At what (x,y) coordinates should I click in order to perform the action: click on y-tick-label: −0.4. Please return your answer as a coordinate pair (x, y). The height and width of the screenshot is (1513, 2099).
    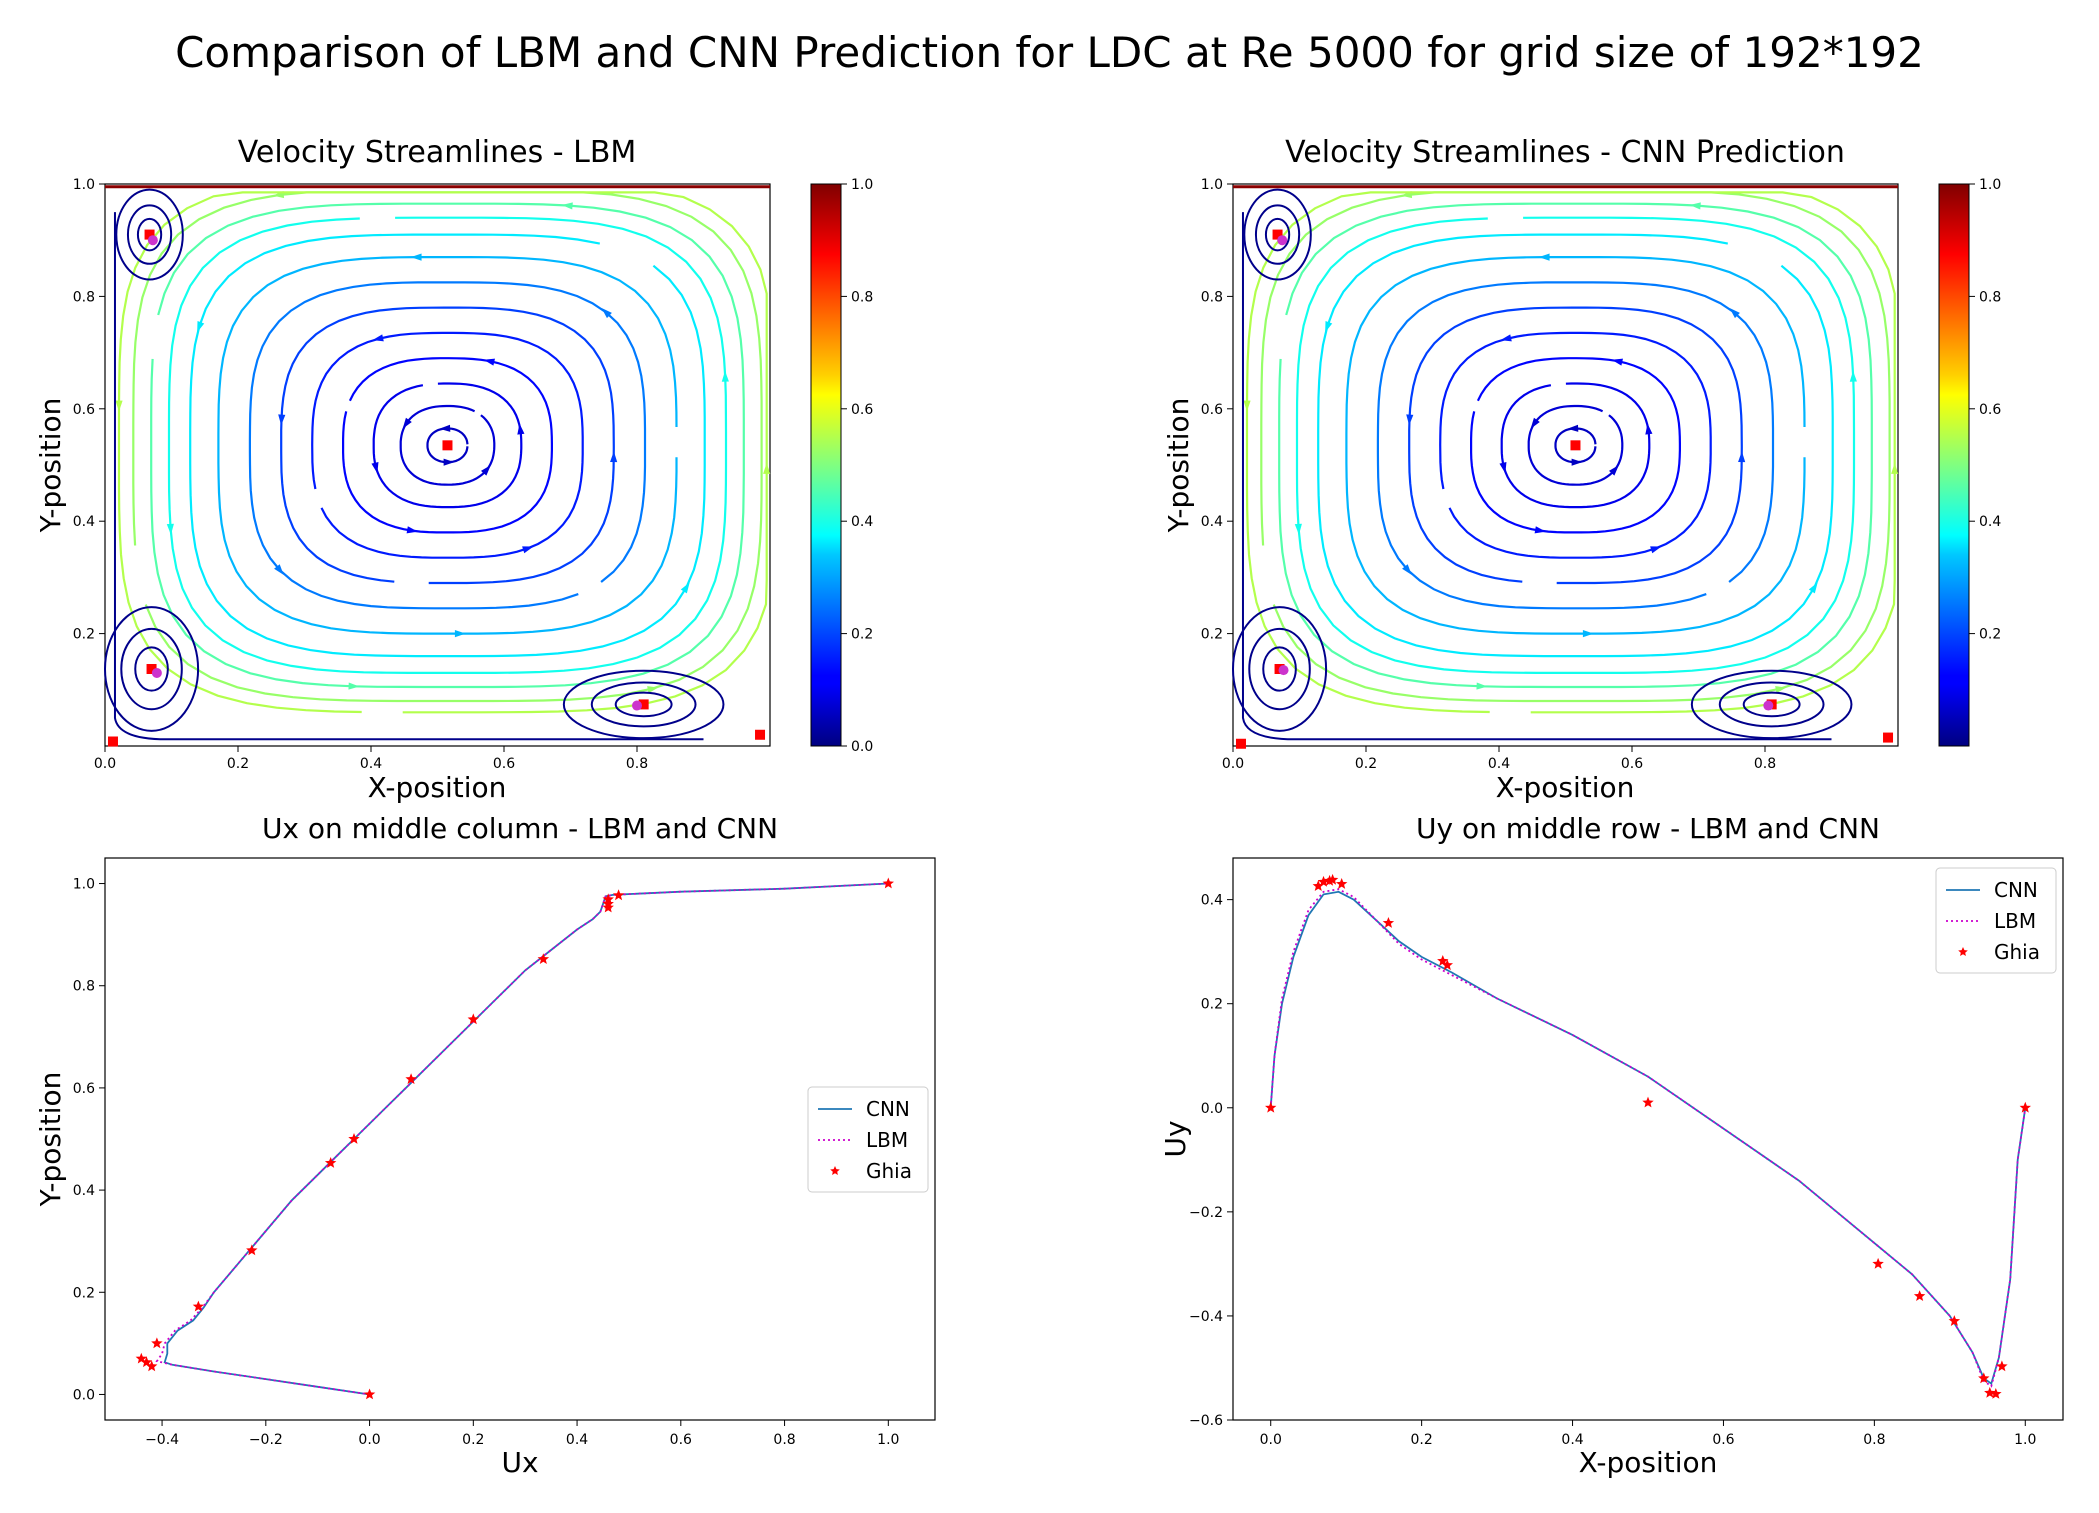
    Looking at the image, I should click on (1206, 1317).